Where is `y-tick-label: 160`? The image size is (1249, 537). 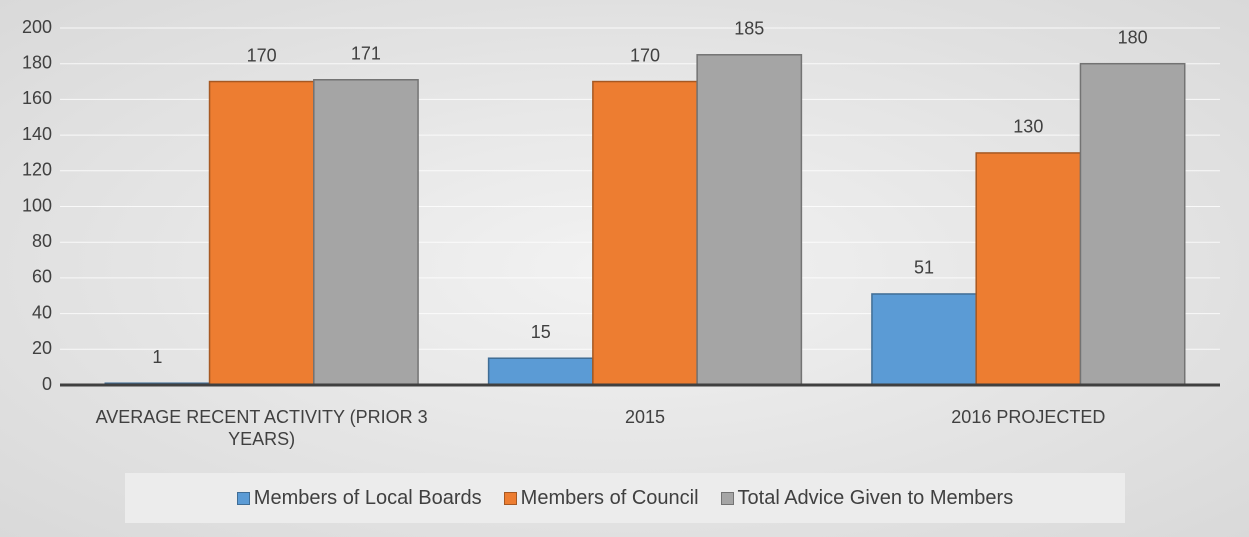
y-tick-label: 160 is located at coordinates (37, 98).